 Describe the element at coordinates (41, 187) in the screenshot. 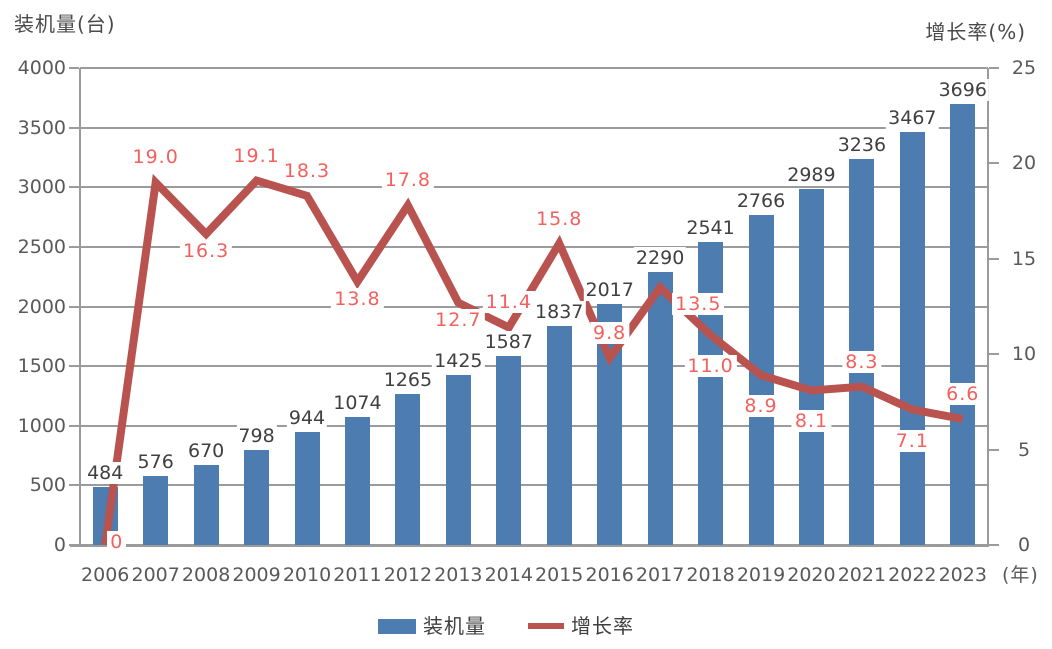

I see `left-axis-tick-label-3000: 3000` at that location.